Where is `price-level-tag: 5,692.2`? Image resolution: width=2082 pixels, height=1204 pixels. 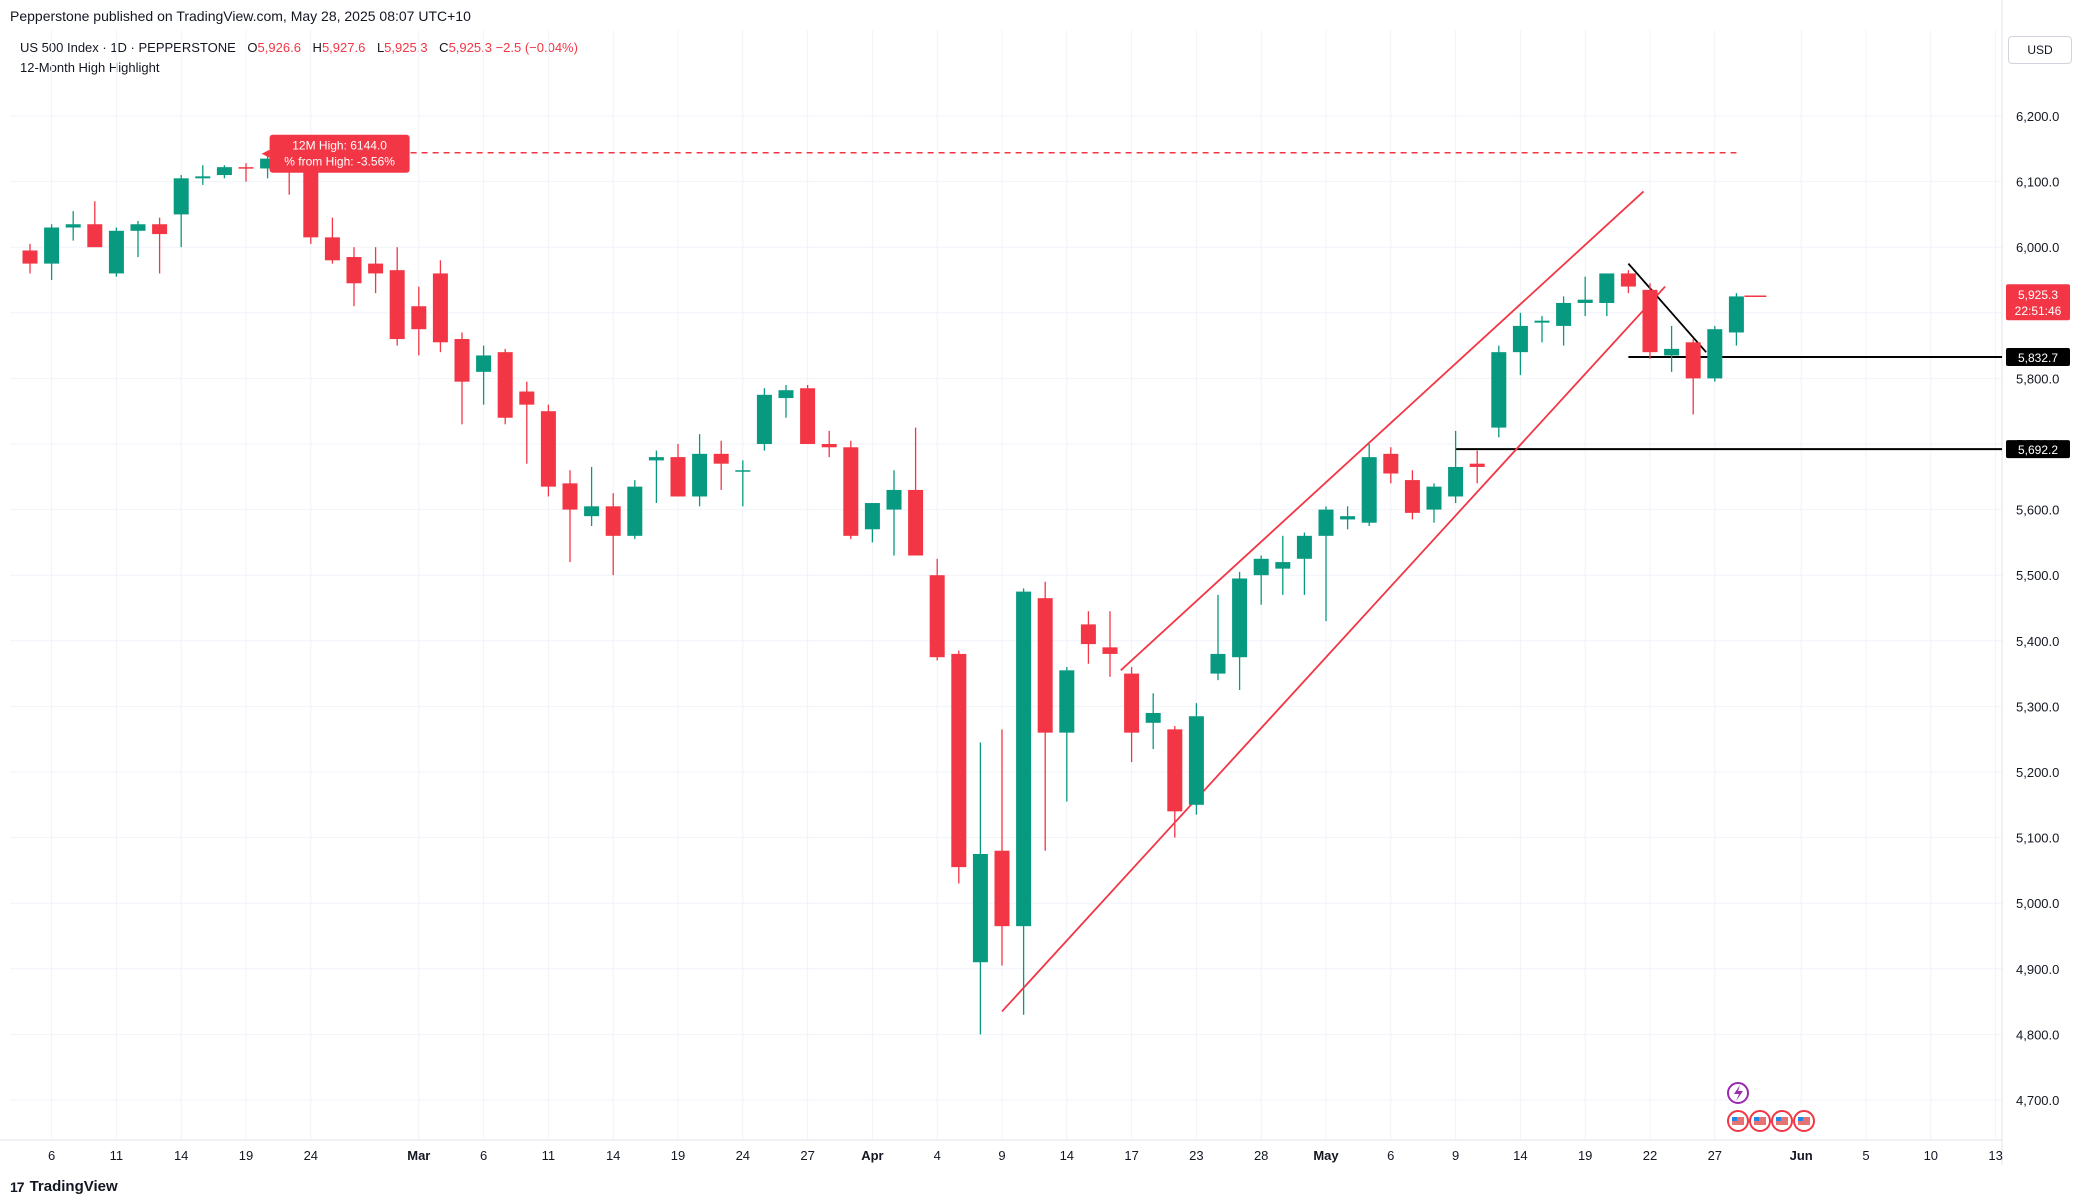 price-level-tag: 5,692.2 is located at coordinates (2038, 449).